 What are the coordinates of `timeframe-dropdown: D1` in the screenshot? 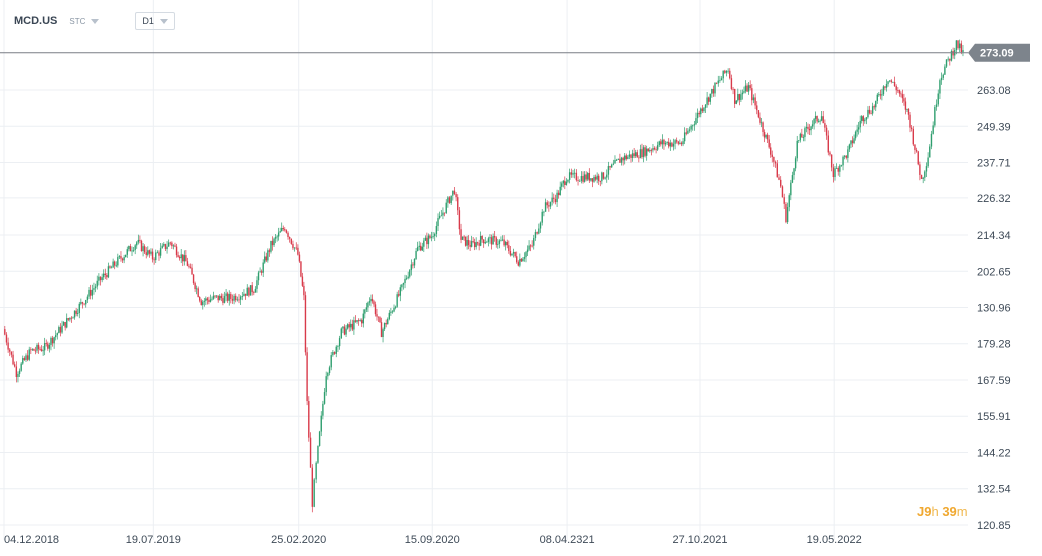 It's located at (155, 21).